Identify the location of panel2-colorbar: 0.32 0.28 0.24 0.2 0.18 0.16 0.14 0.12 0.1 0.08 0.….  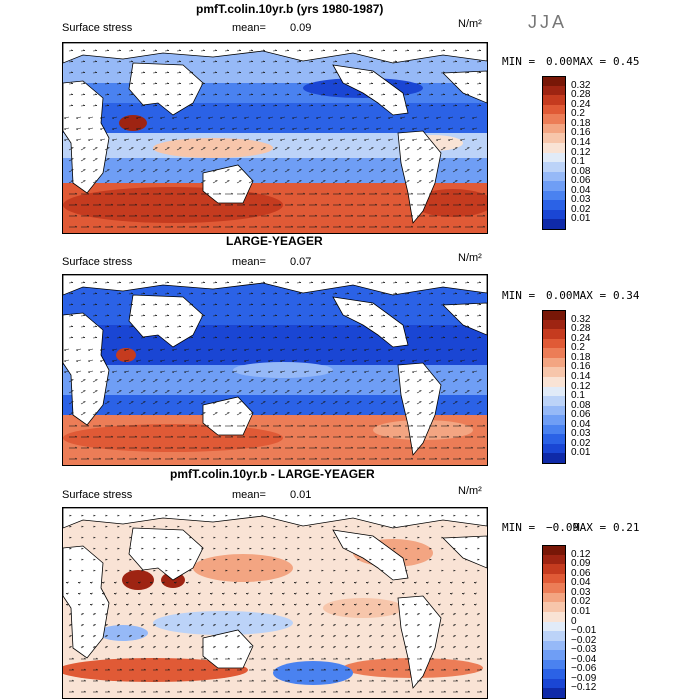
(582, 387).